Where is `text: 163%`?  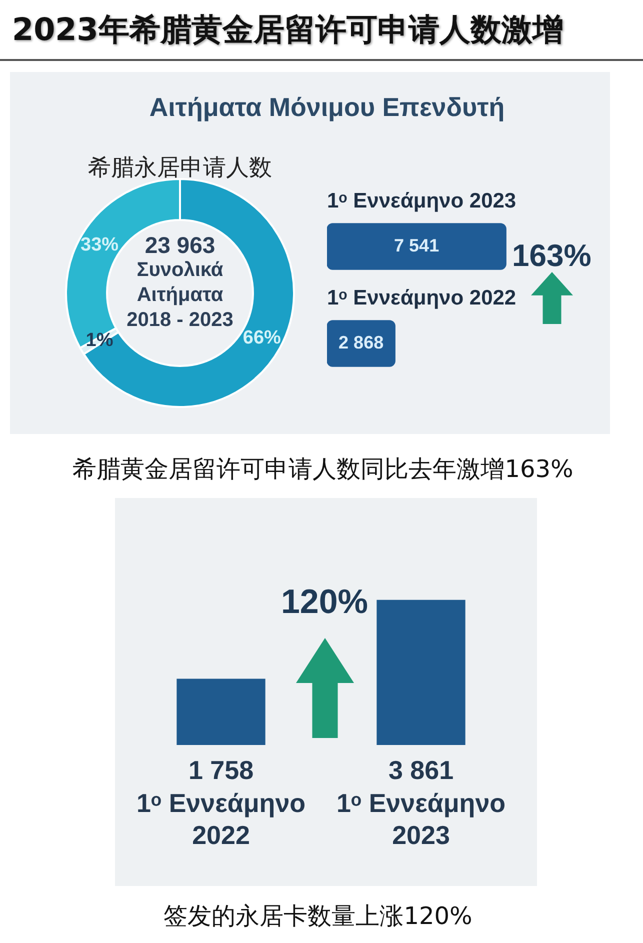
text: 163% is located at coordinates (552, 256).